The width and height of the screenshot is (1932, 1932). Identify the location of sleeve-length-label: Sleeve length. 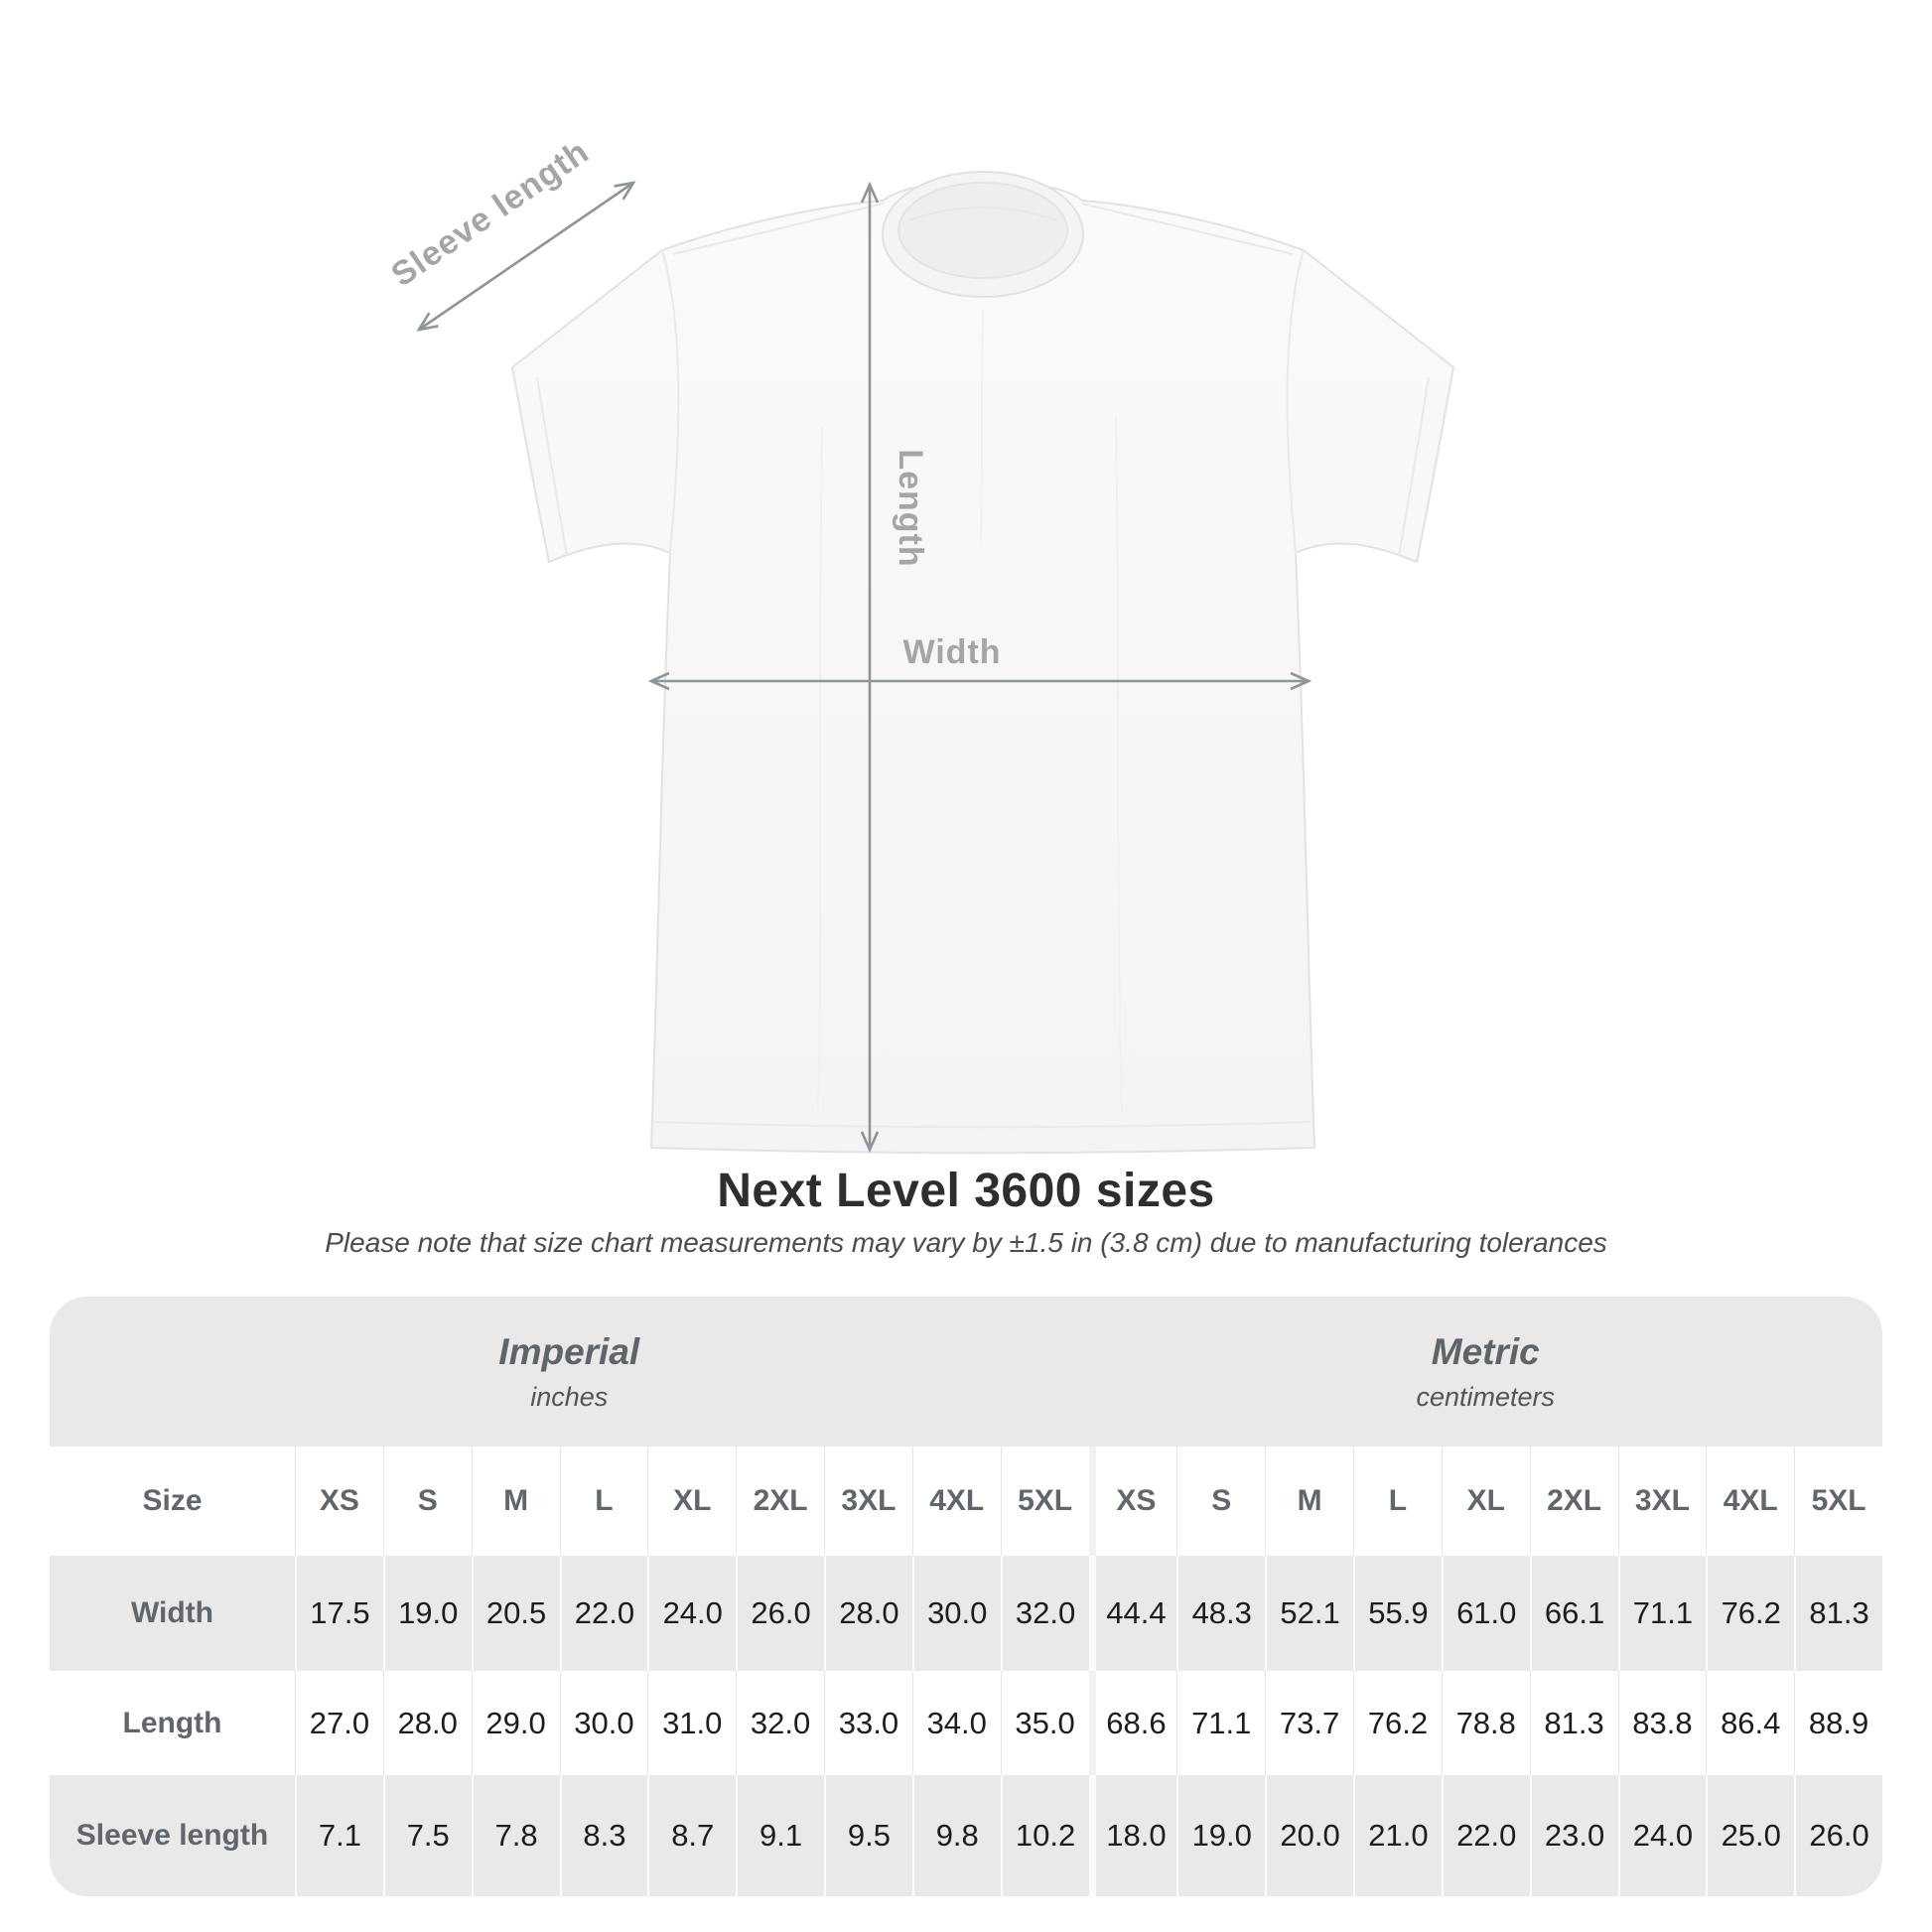
(490, 214).